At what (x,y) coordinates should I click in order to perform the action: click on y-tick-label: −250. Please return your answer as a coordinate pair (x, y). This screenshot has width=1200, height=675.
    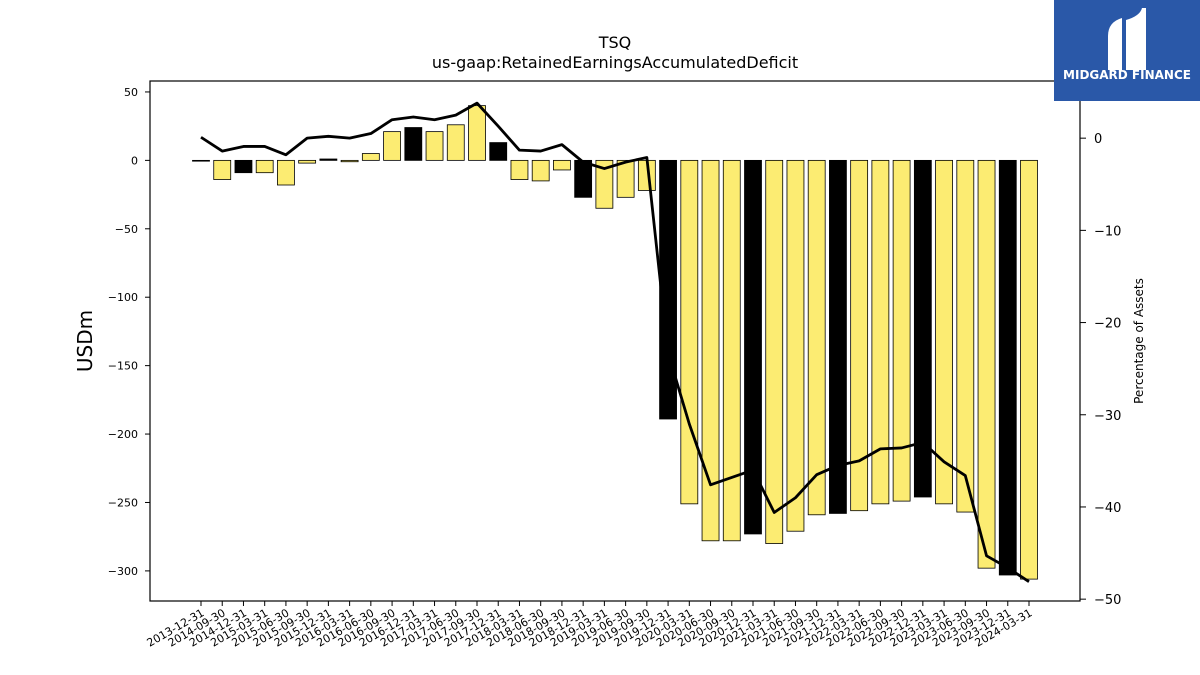
    Looking at the image, I should click on (123, 502).